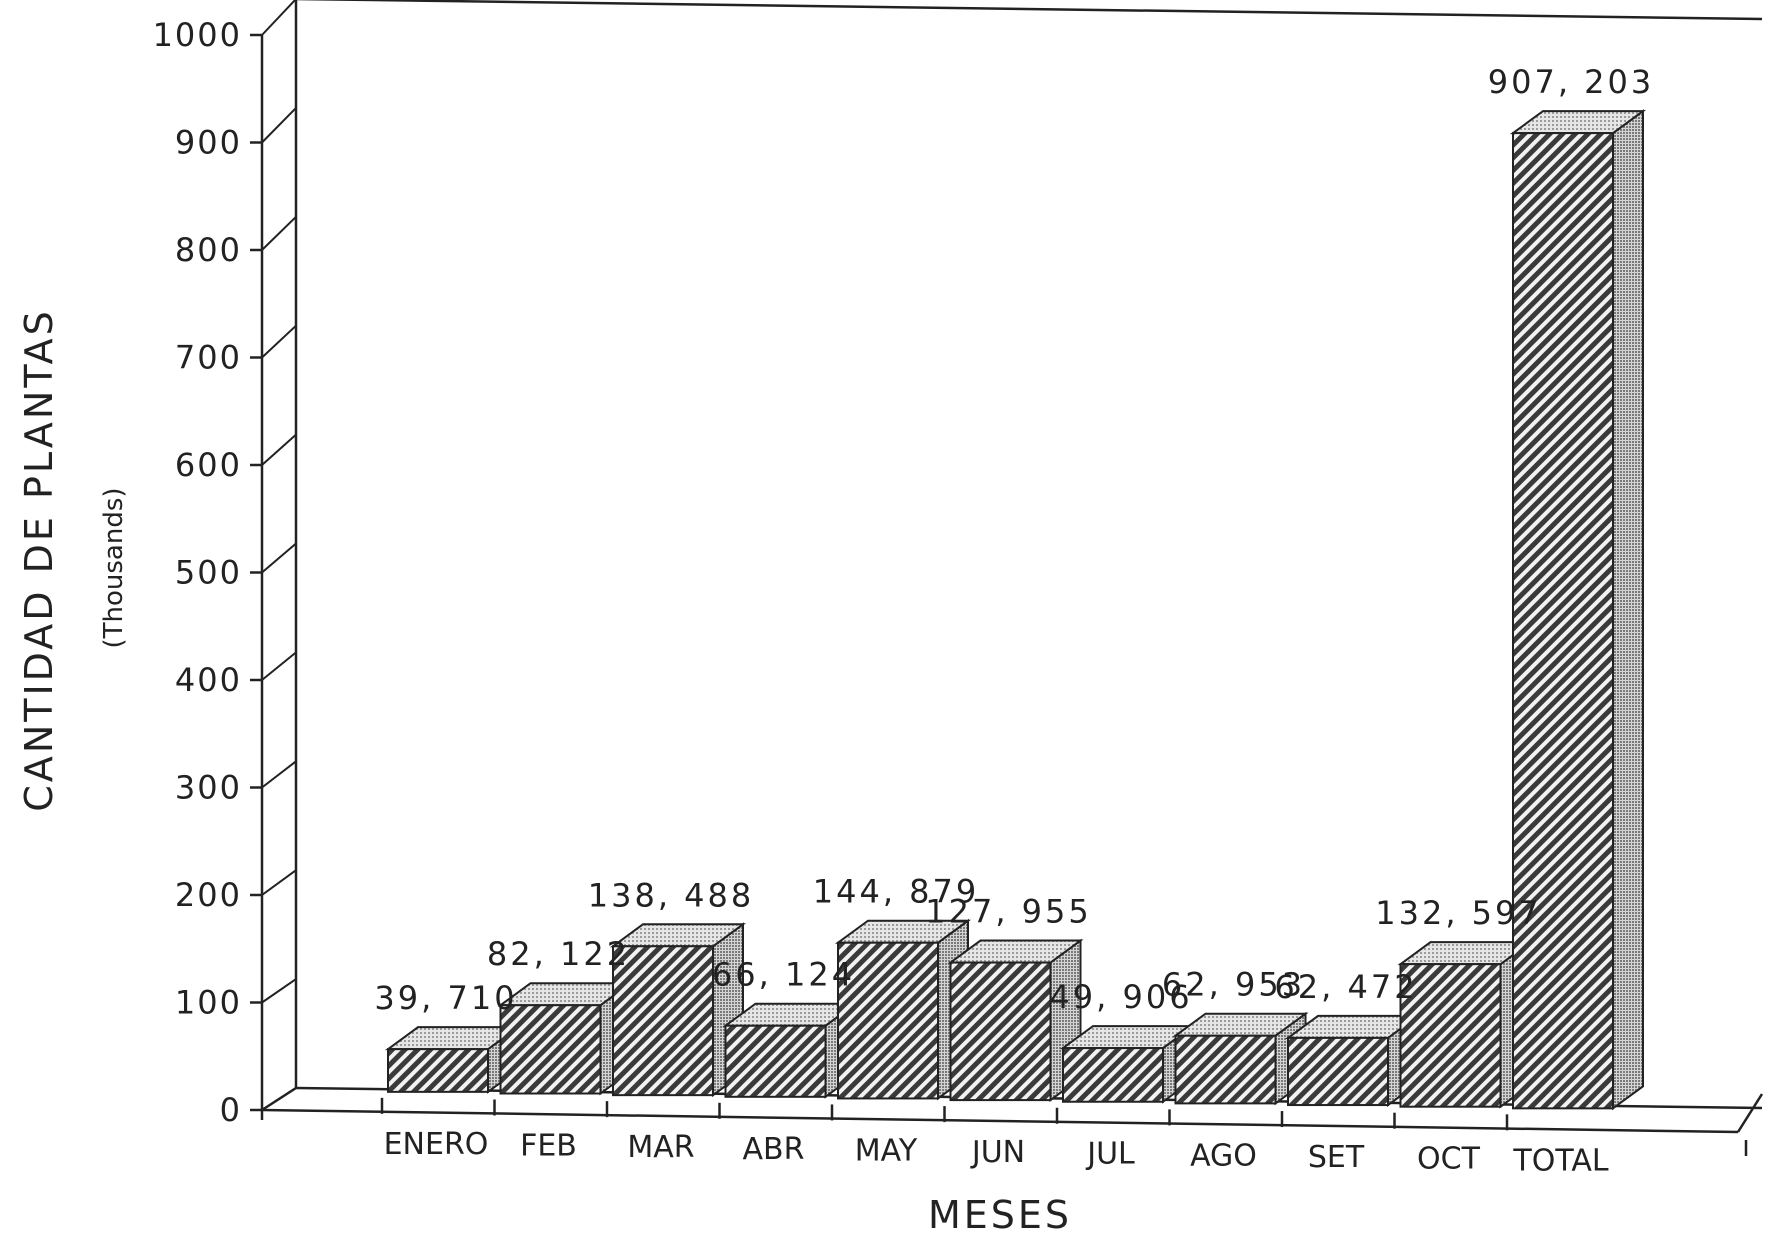 This screenshot has width=1766, height=1243. I want to click on bar-oct, so click(1465, 1024).